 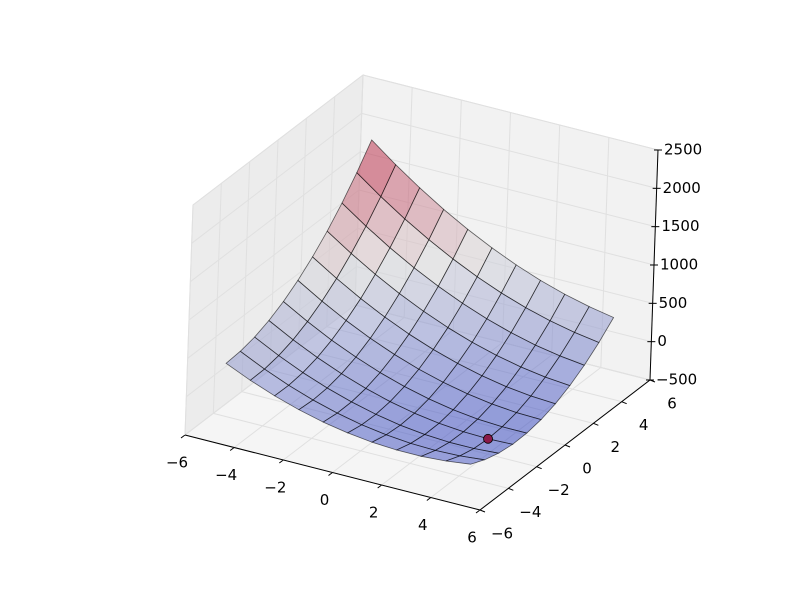 I want to click on z-tick-label: 1000, so click(x=679, y=265).